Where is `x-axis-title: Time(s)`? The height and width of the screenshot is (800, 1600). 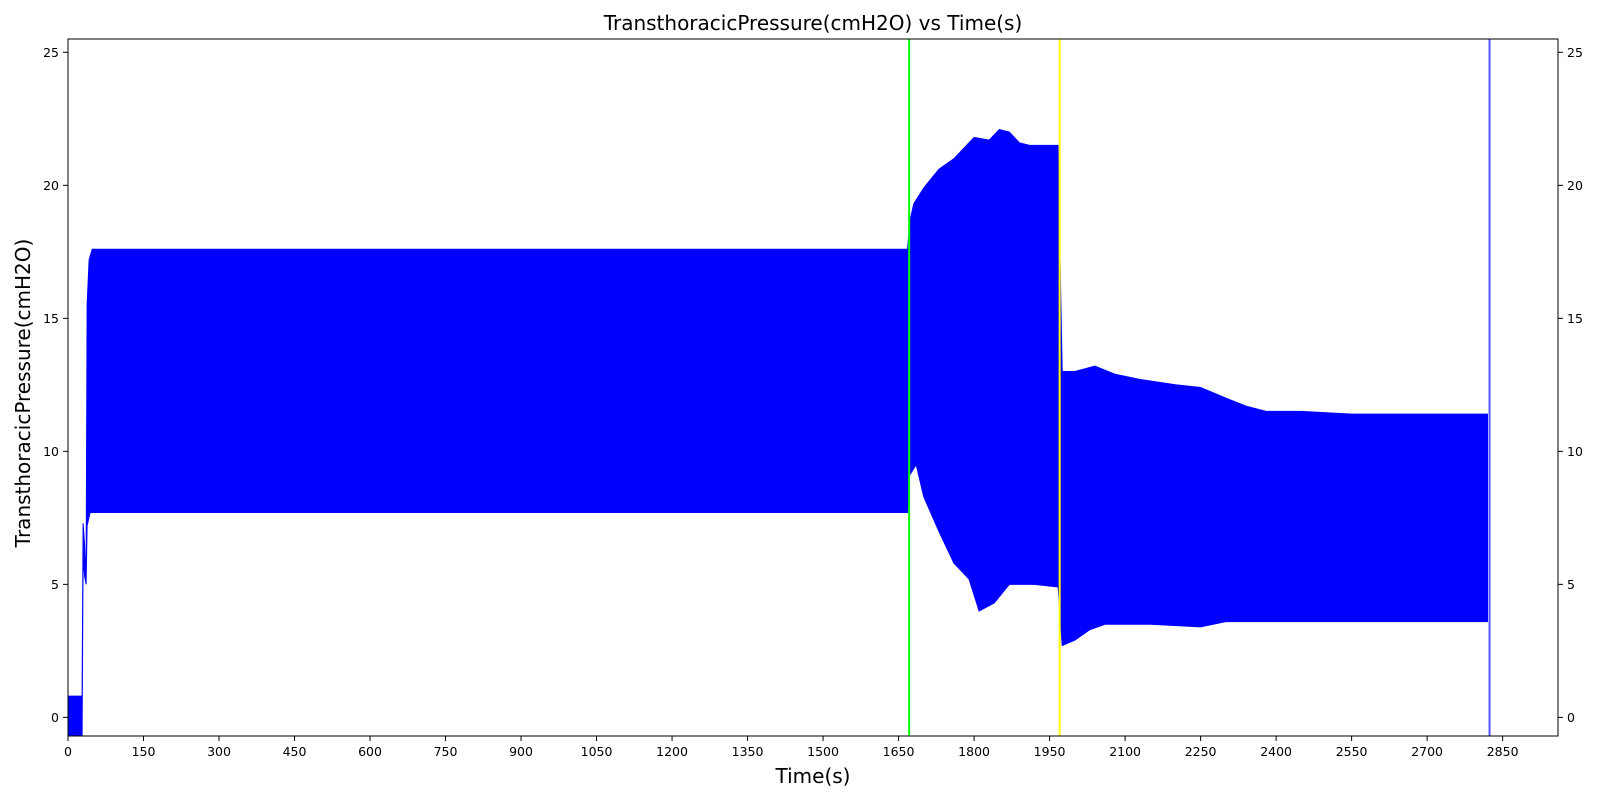 x-axis-title: Time(s) is located at coordinates (813, 776).